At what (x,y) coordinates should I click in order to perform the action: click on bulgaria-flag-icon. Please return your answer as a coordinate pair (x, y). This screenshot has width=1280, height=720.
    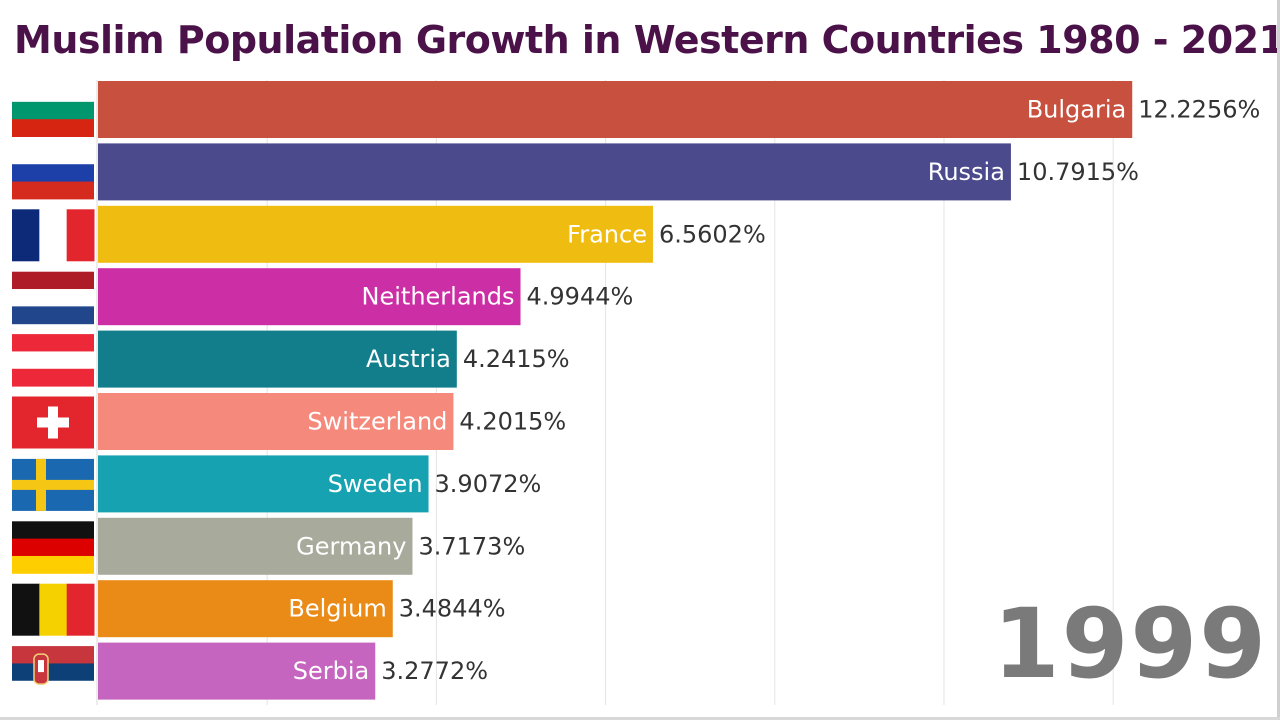
    Looking at the image, I should click on (53, 110).